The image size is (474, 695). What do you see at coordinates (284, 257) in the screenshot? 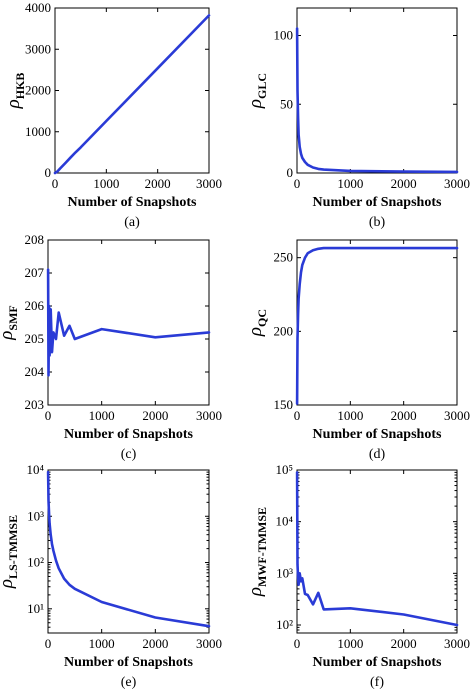
I see `y-tick-label: 250` at bounding box center [284, 257].